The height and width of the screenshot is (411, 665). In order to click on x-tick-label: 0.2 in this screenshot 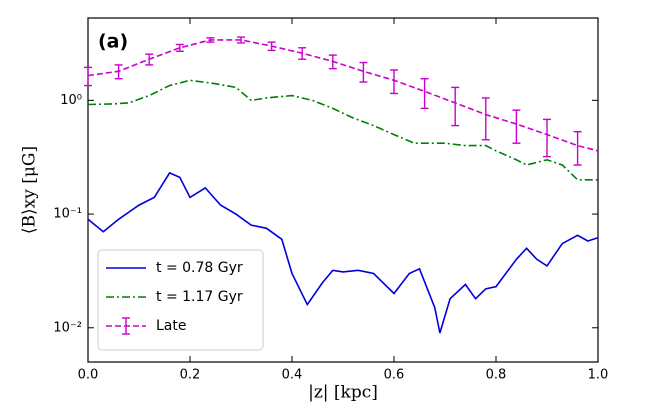, I will do `click(190, 375)`.